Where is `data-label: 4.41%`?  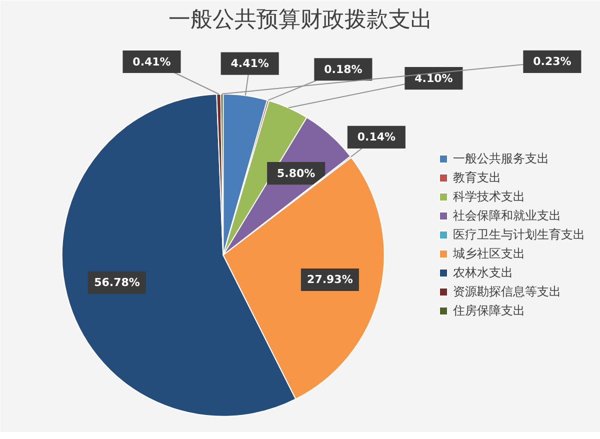
data-label: 4.41% is located at coordinates (249, 63).